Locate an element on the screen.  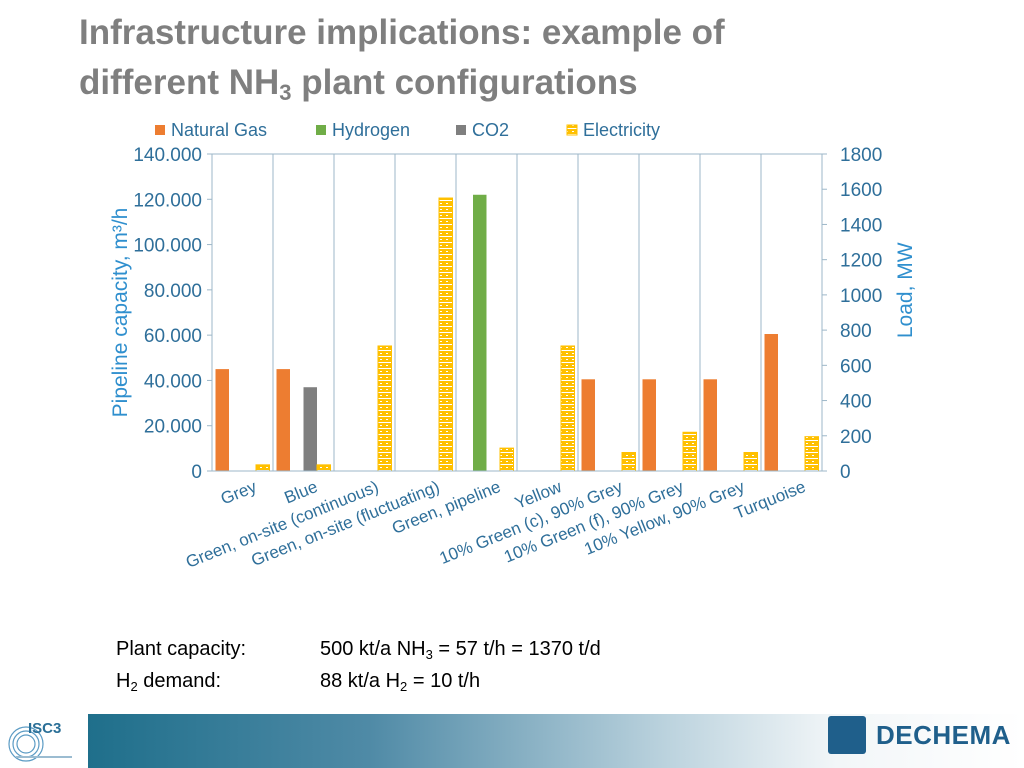
chart-legend: Natural Gas Hydrogen CO2 Electricity is located at coordinates (407, 130).